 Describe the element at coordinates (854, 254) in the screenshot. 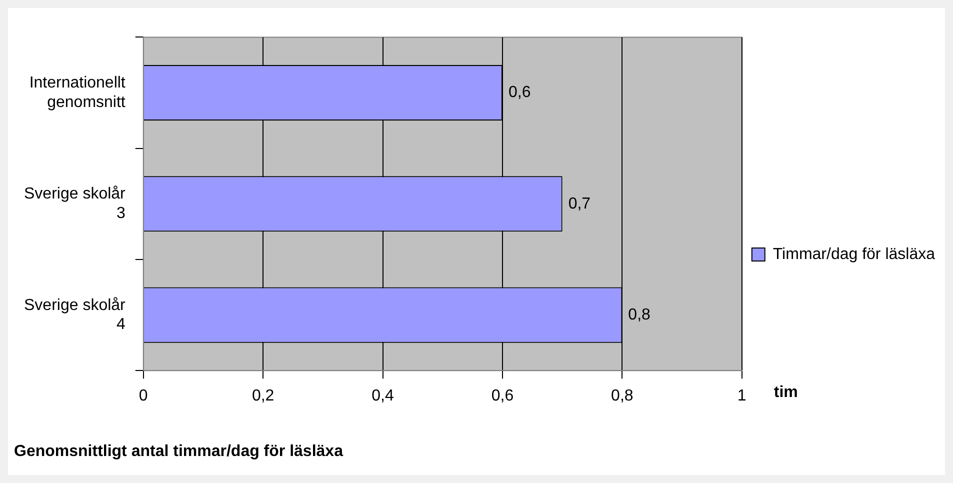

I see `legend-label: Timmar/dag för läsläxa` at that location.